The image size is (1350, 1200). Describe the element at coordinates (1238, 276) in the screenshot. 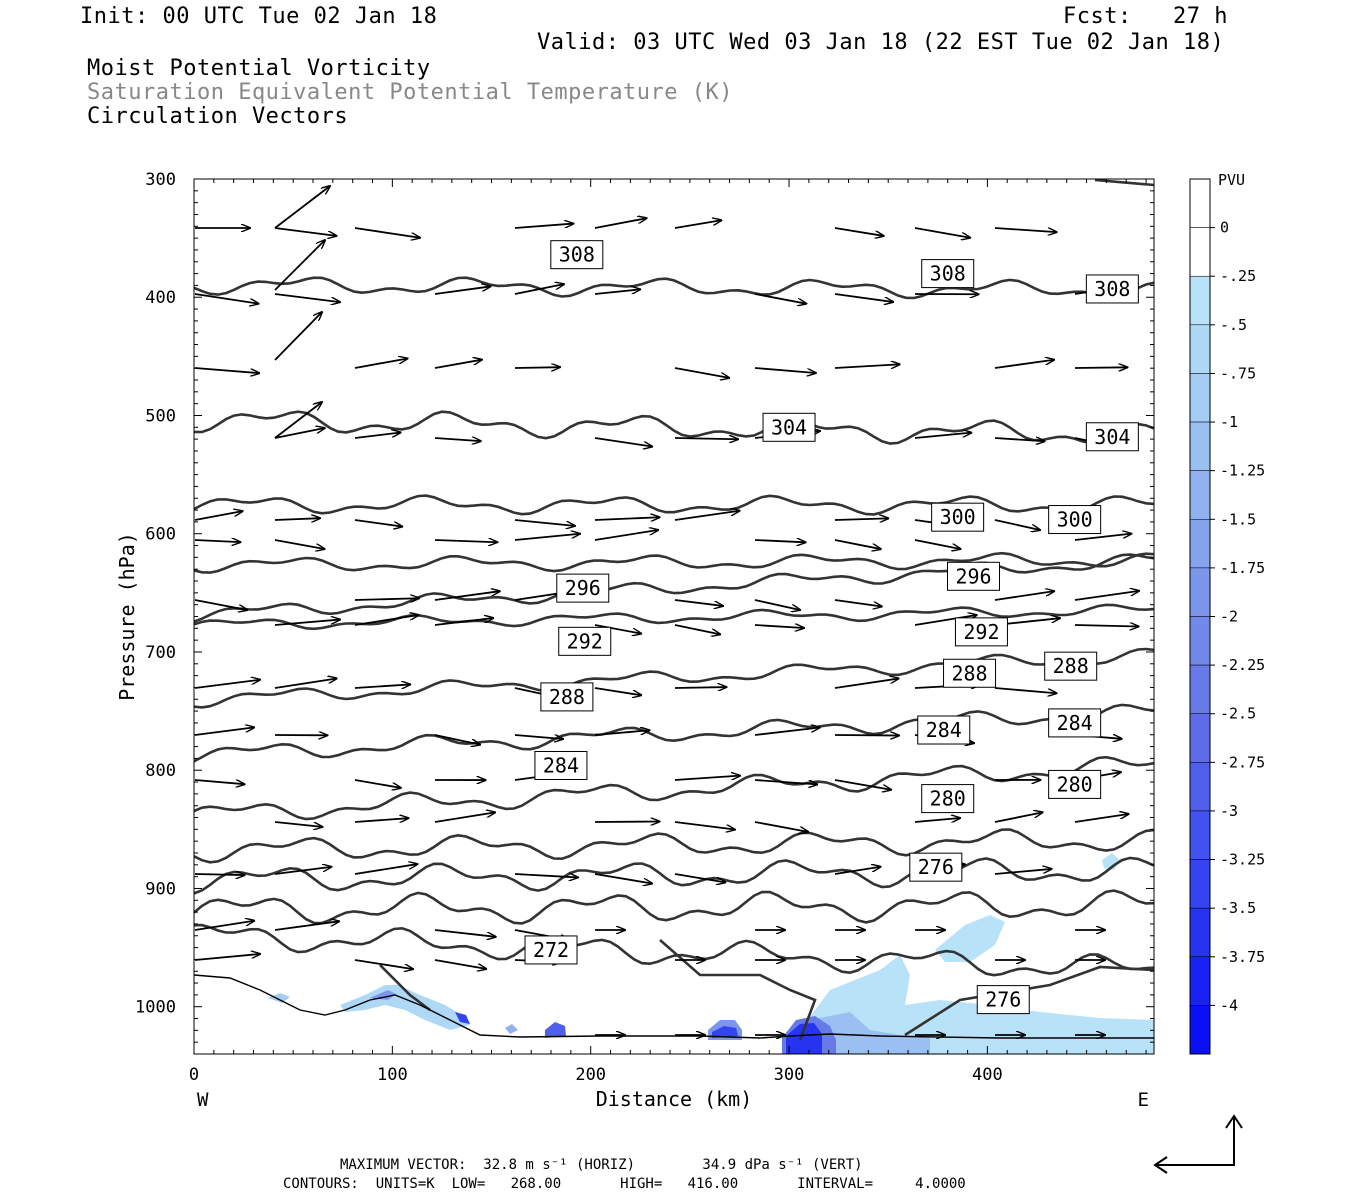

I see `colorbar-label: -.25` at that location.